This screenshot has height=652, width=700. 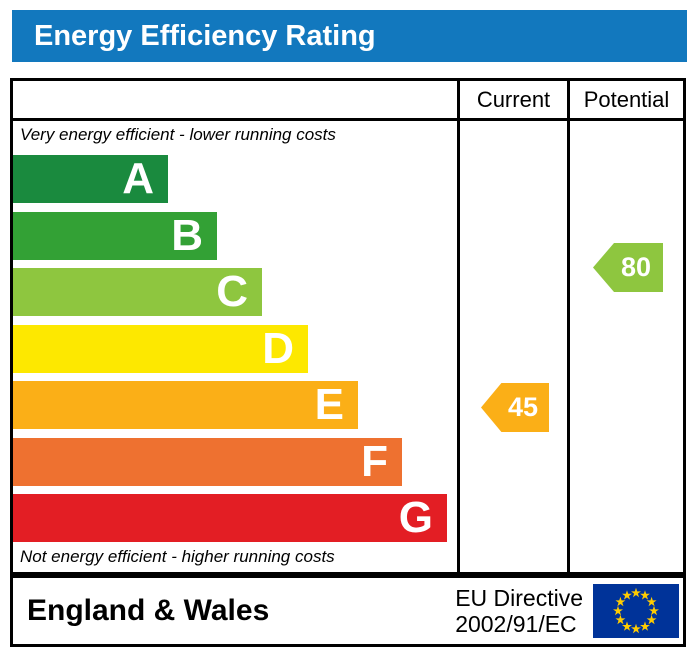 I want to click on eu-flag-stars, so click(x=636, y=610).